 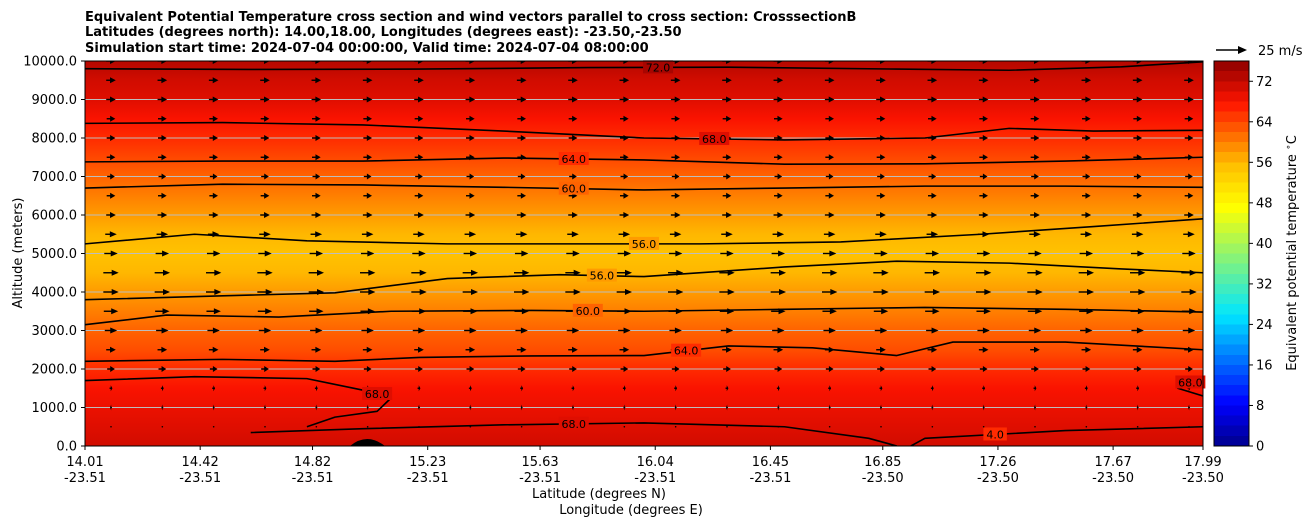 What do you see at coordinates (427, 462) in the screenshot?
I see `x-tick-label-latitude: 15.23` at bounding box center [427, 462].